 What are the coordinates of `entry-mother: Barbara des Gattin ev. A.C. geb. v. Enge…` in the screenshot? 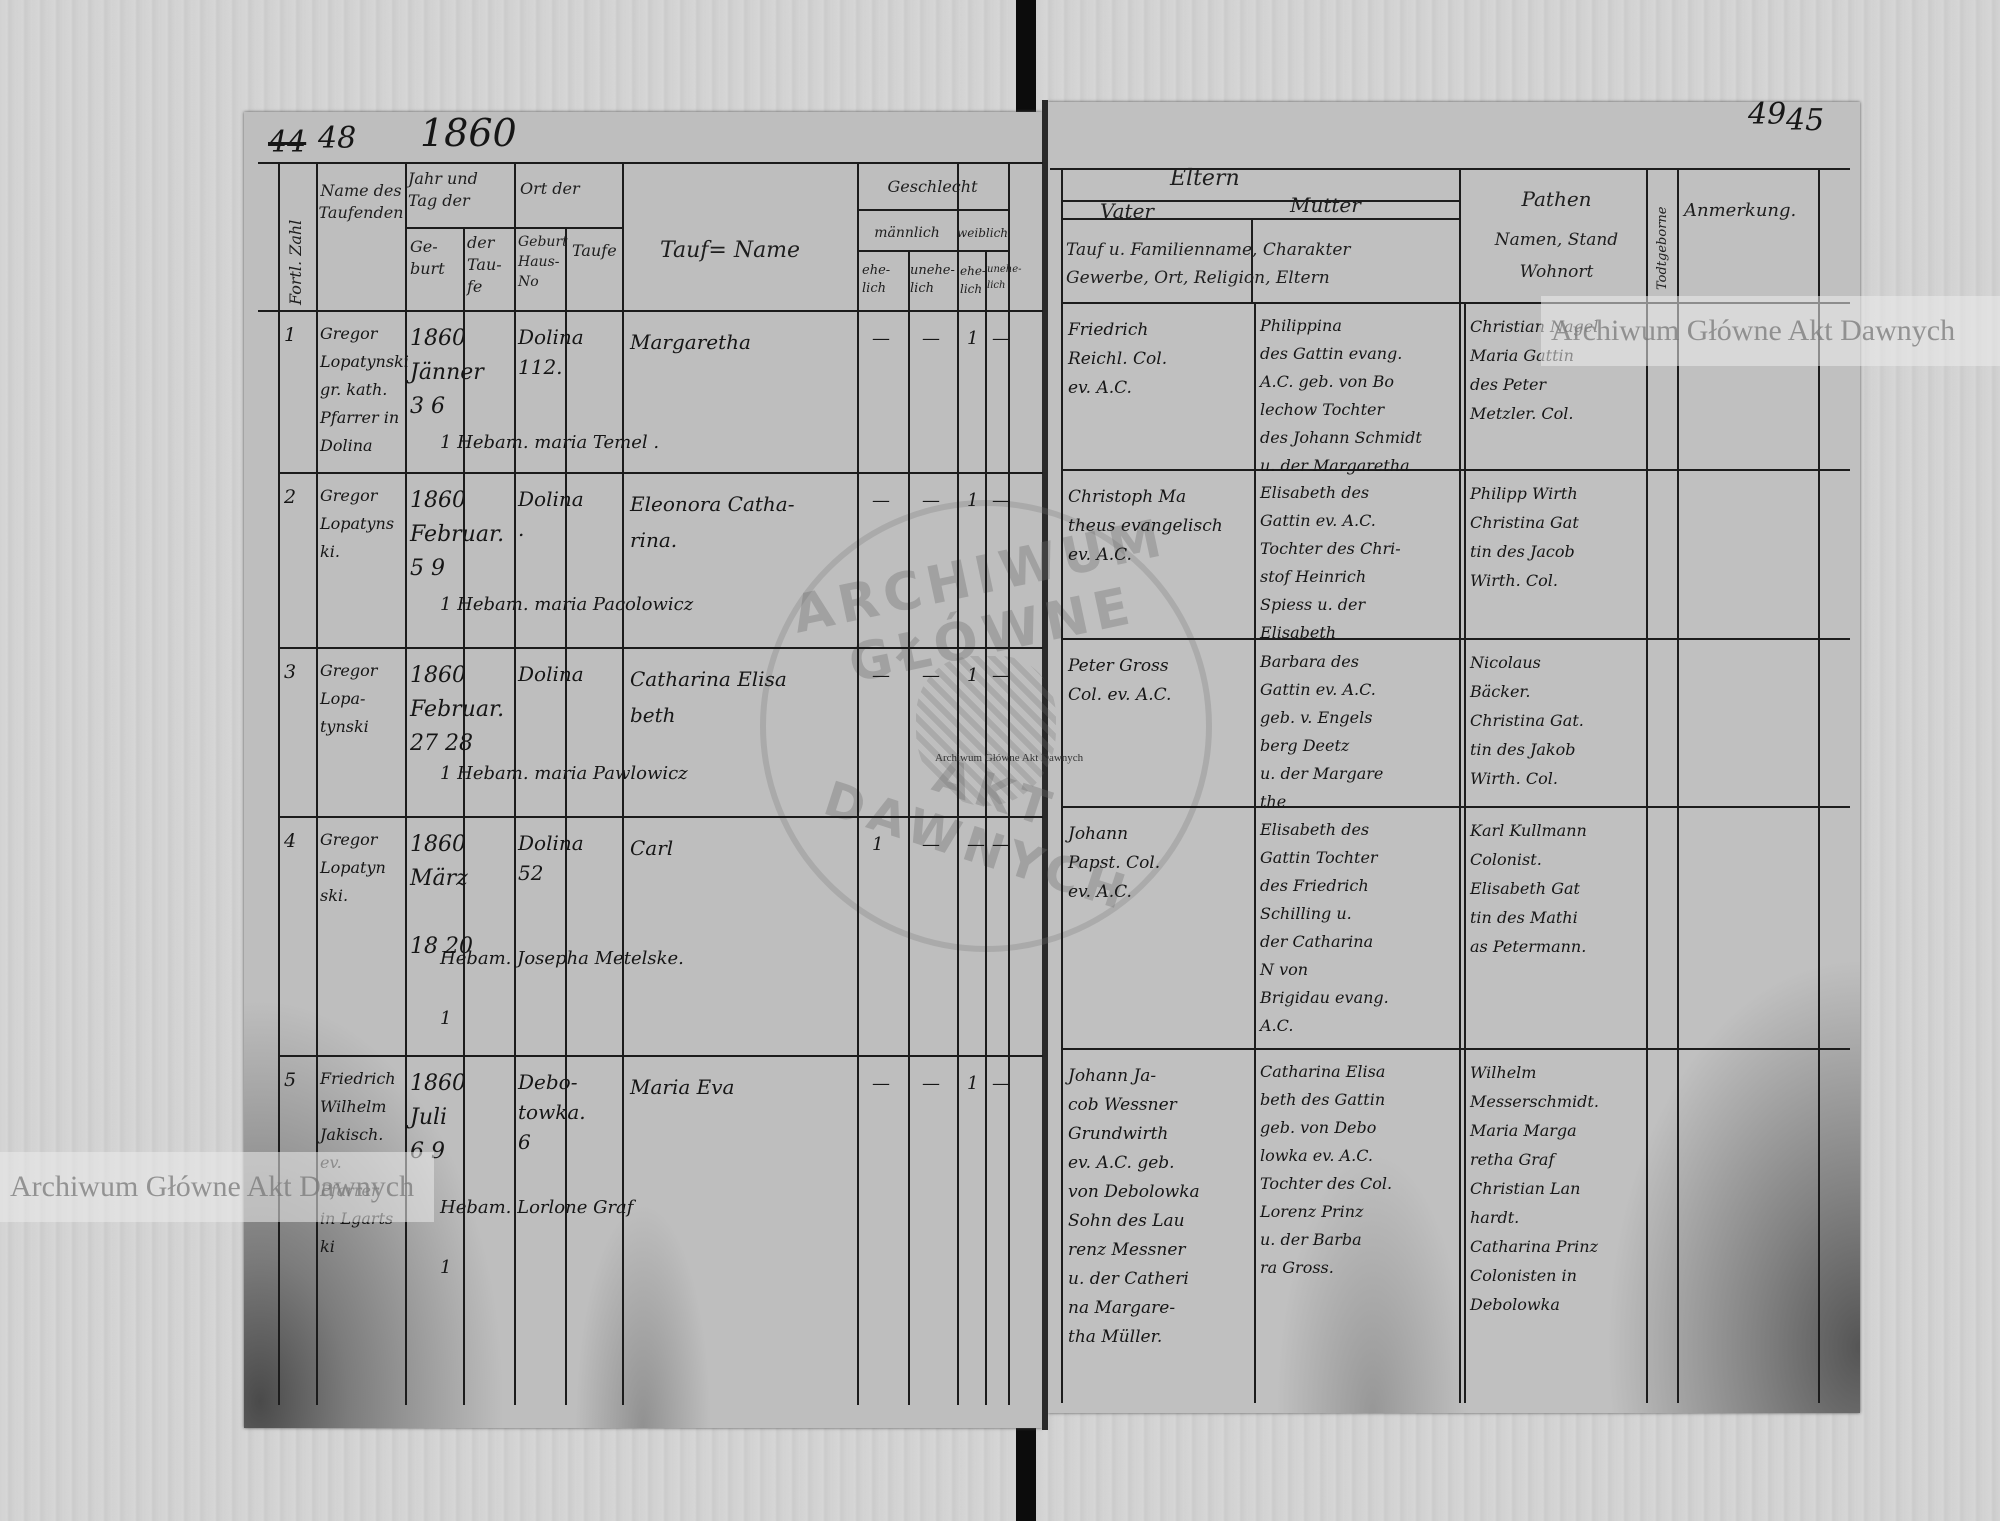 It's located at (1322, 731).